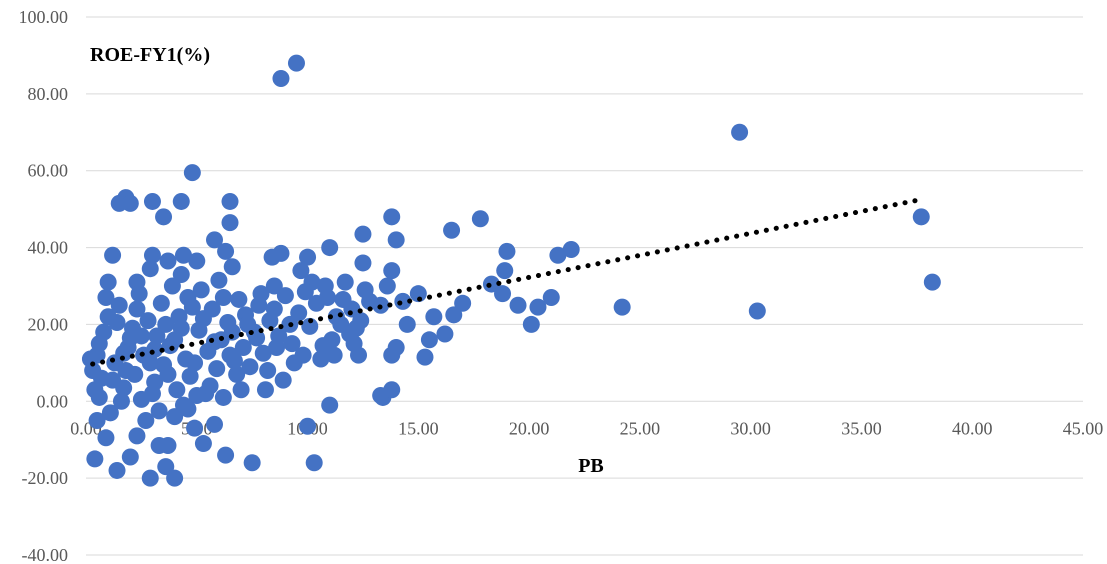 This screenshot has width=1107, height=564. What do you see at coordinates (48, 324) in the screenshot?
I see `y-tick-label: 20.00` at bounding box center [48, 324].